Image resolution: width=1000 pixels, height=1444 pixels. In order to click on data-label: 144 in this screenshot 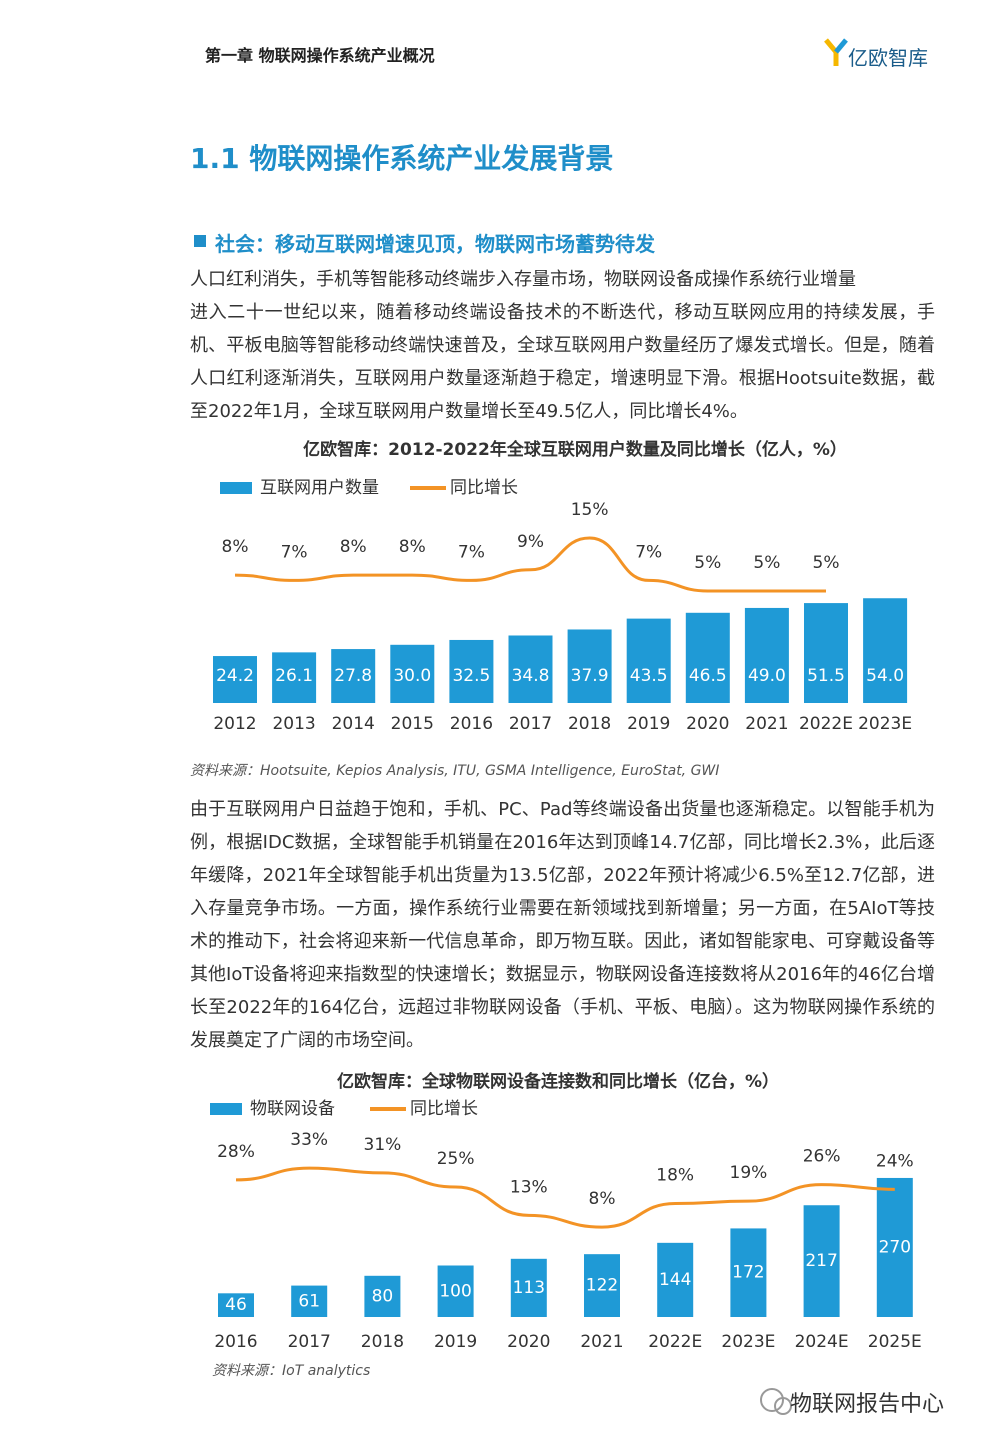, I will do `click(675, 1280)`.